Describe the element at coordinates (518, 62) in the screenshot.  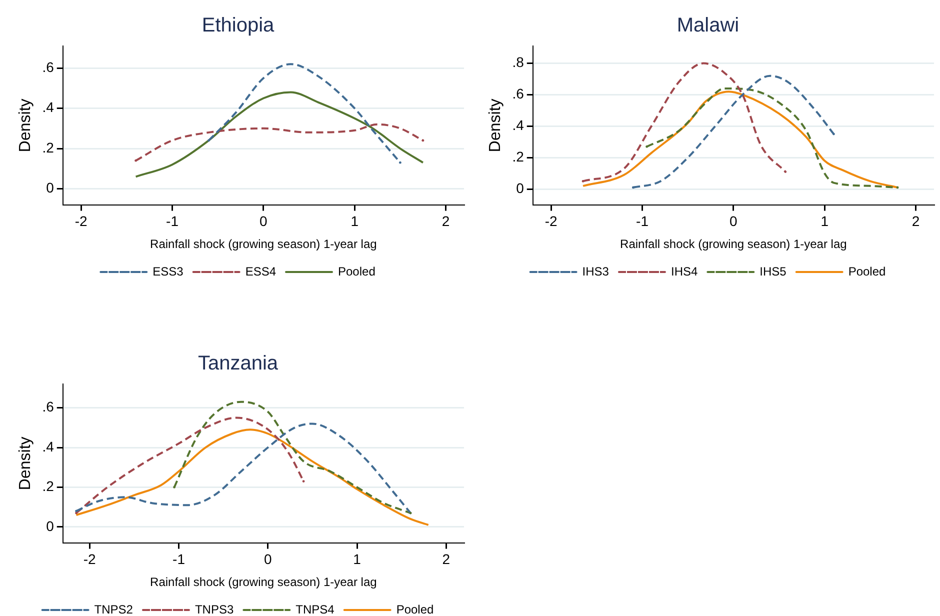
I see `y-tick-label: .8` at that location.